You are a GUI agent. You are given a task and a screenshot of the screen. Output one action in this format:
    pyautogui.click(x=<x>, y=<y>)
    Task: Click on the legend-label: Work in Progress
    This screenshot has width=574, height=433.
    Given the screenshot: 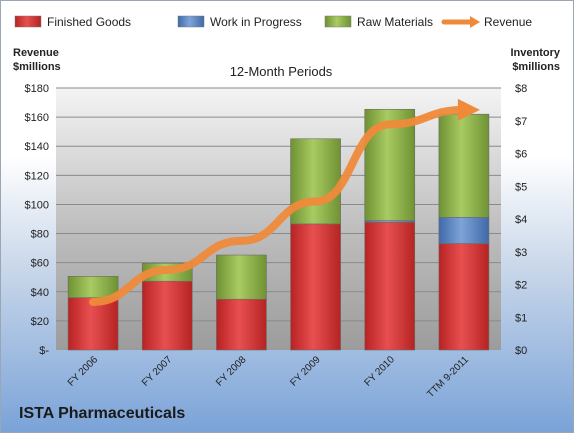 What is the action you would take?
    pyautogui.click(x=256, y=22)
    